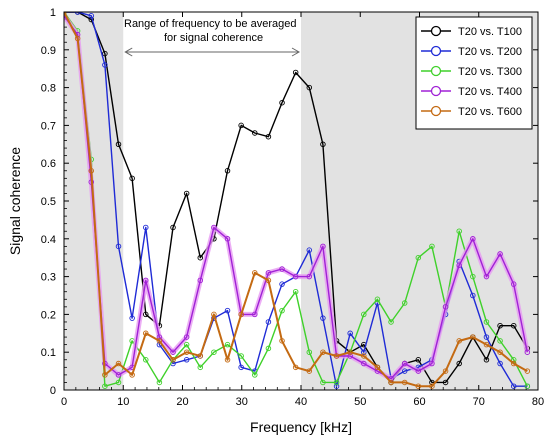  Describe the element at coordinates (210, 24) in the screenshot. I see `annotation-line-1: Range of frequency to be averaged` at that location.